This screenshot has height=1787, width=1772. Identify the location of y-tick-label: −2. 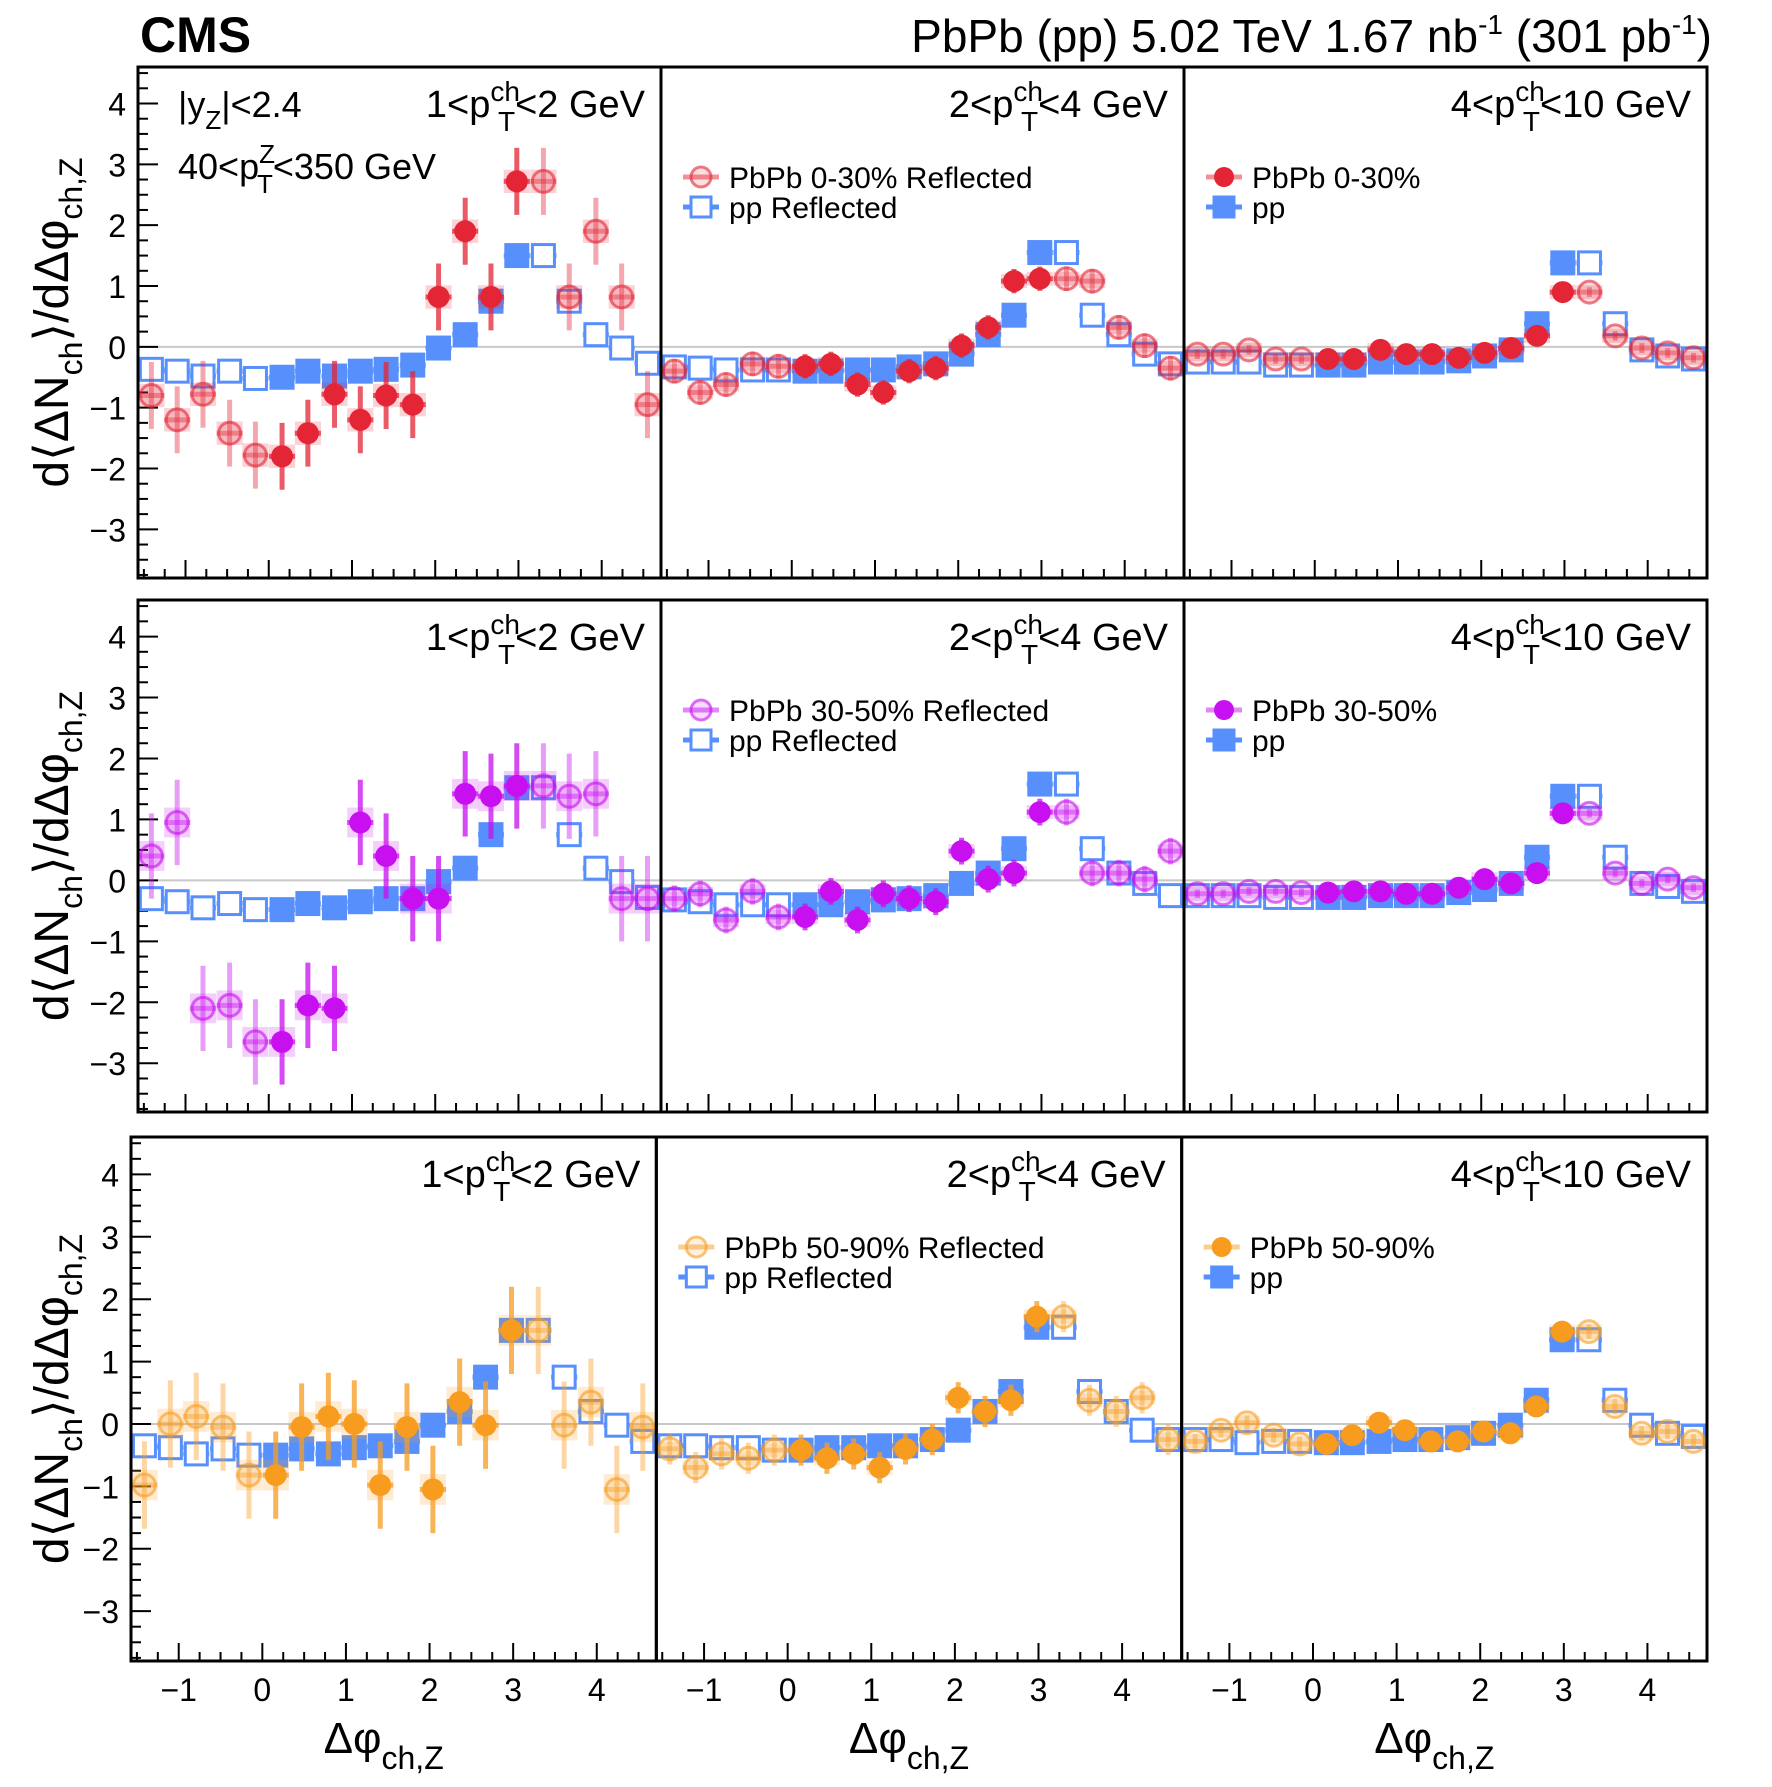
(108, 470).